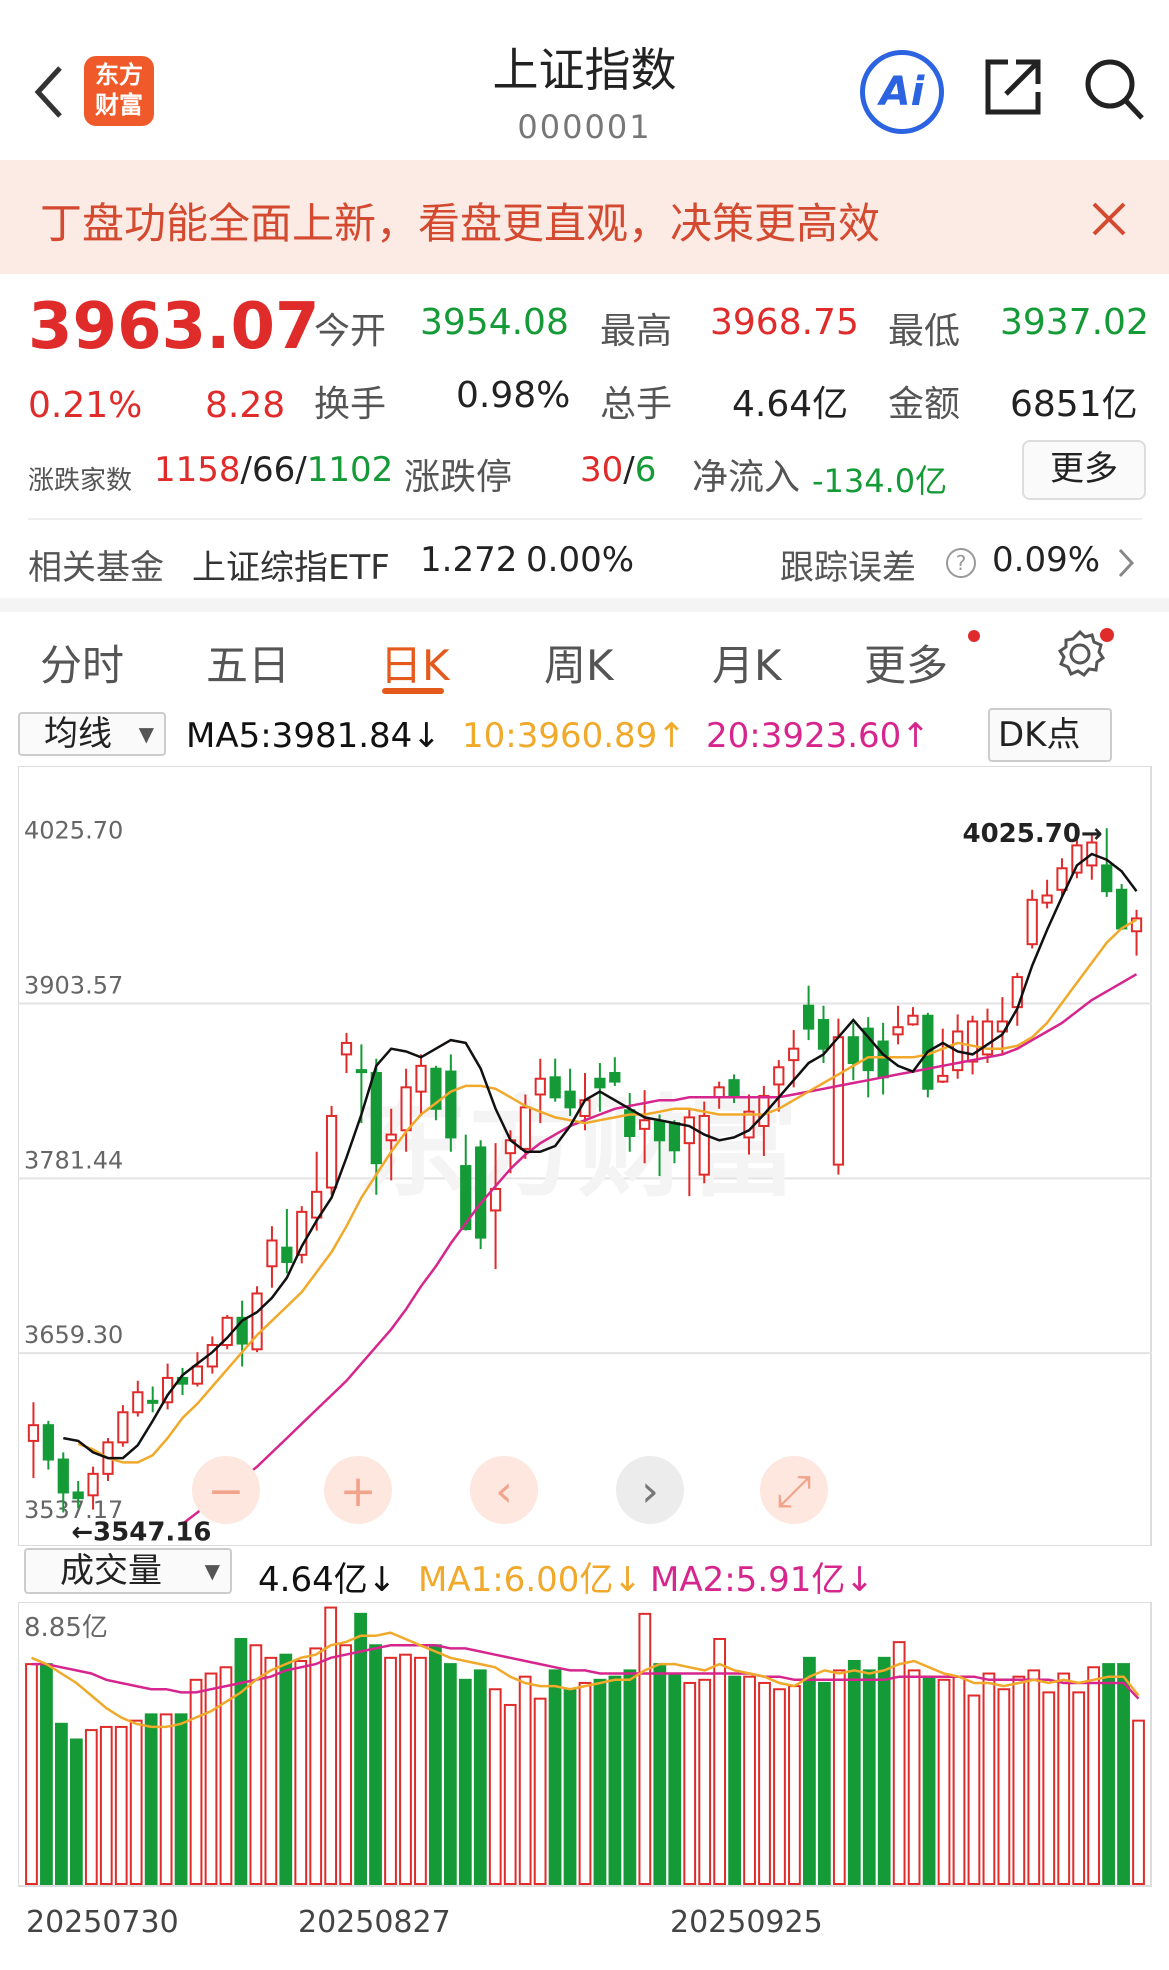  I want to click on tab-intraday: 分时, so click(82, 665).